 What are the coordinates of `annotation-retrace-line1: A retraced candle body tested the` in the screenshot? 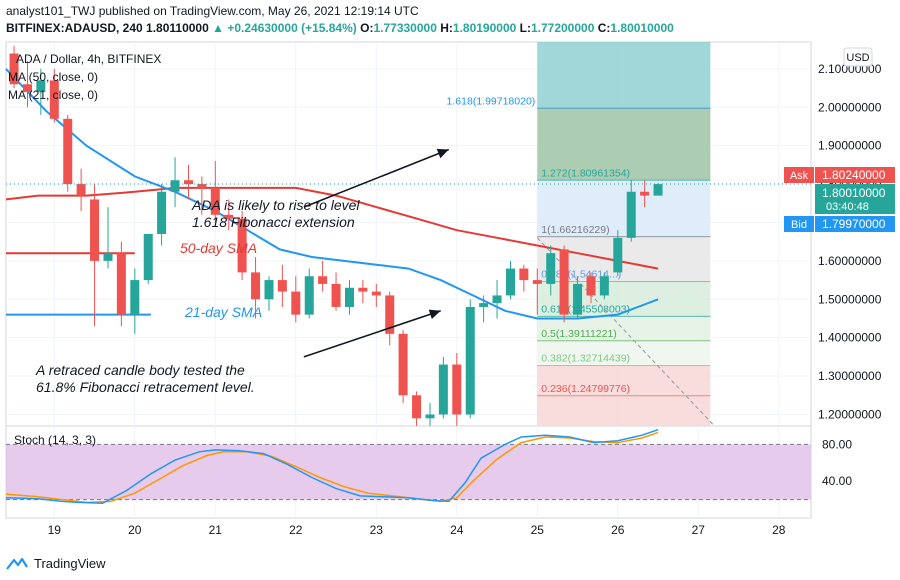 It's located at (140, 370).